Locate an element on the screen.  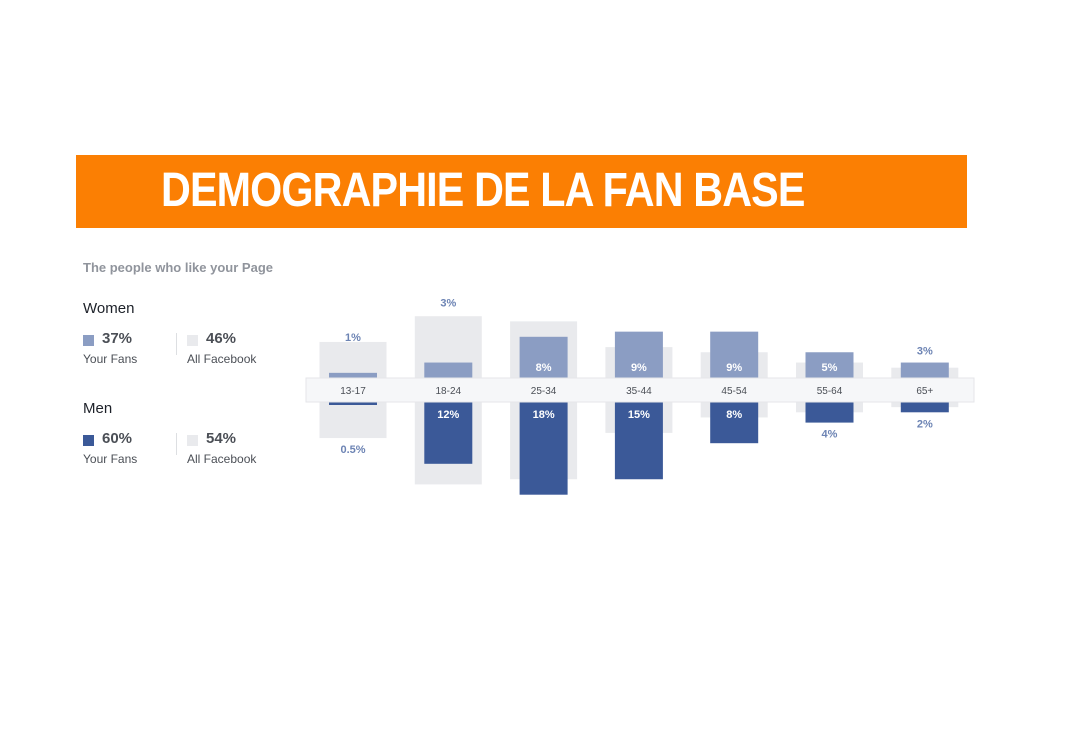
age-tick-label: 55-64 is located at coordinates (830, 391).